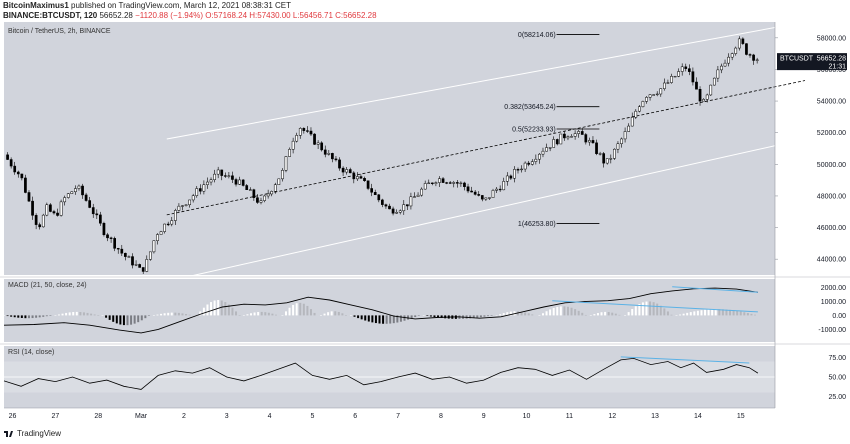 Image resolution: width=850 pixels, height=444 pixels. What do you see at coordinates (537, 224) in the screenshot?
I see `fib-level-label: 1(46253.80)` at bounding box center [537, 224].